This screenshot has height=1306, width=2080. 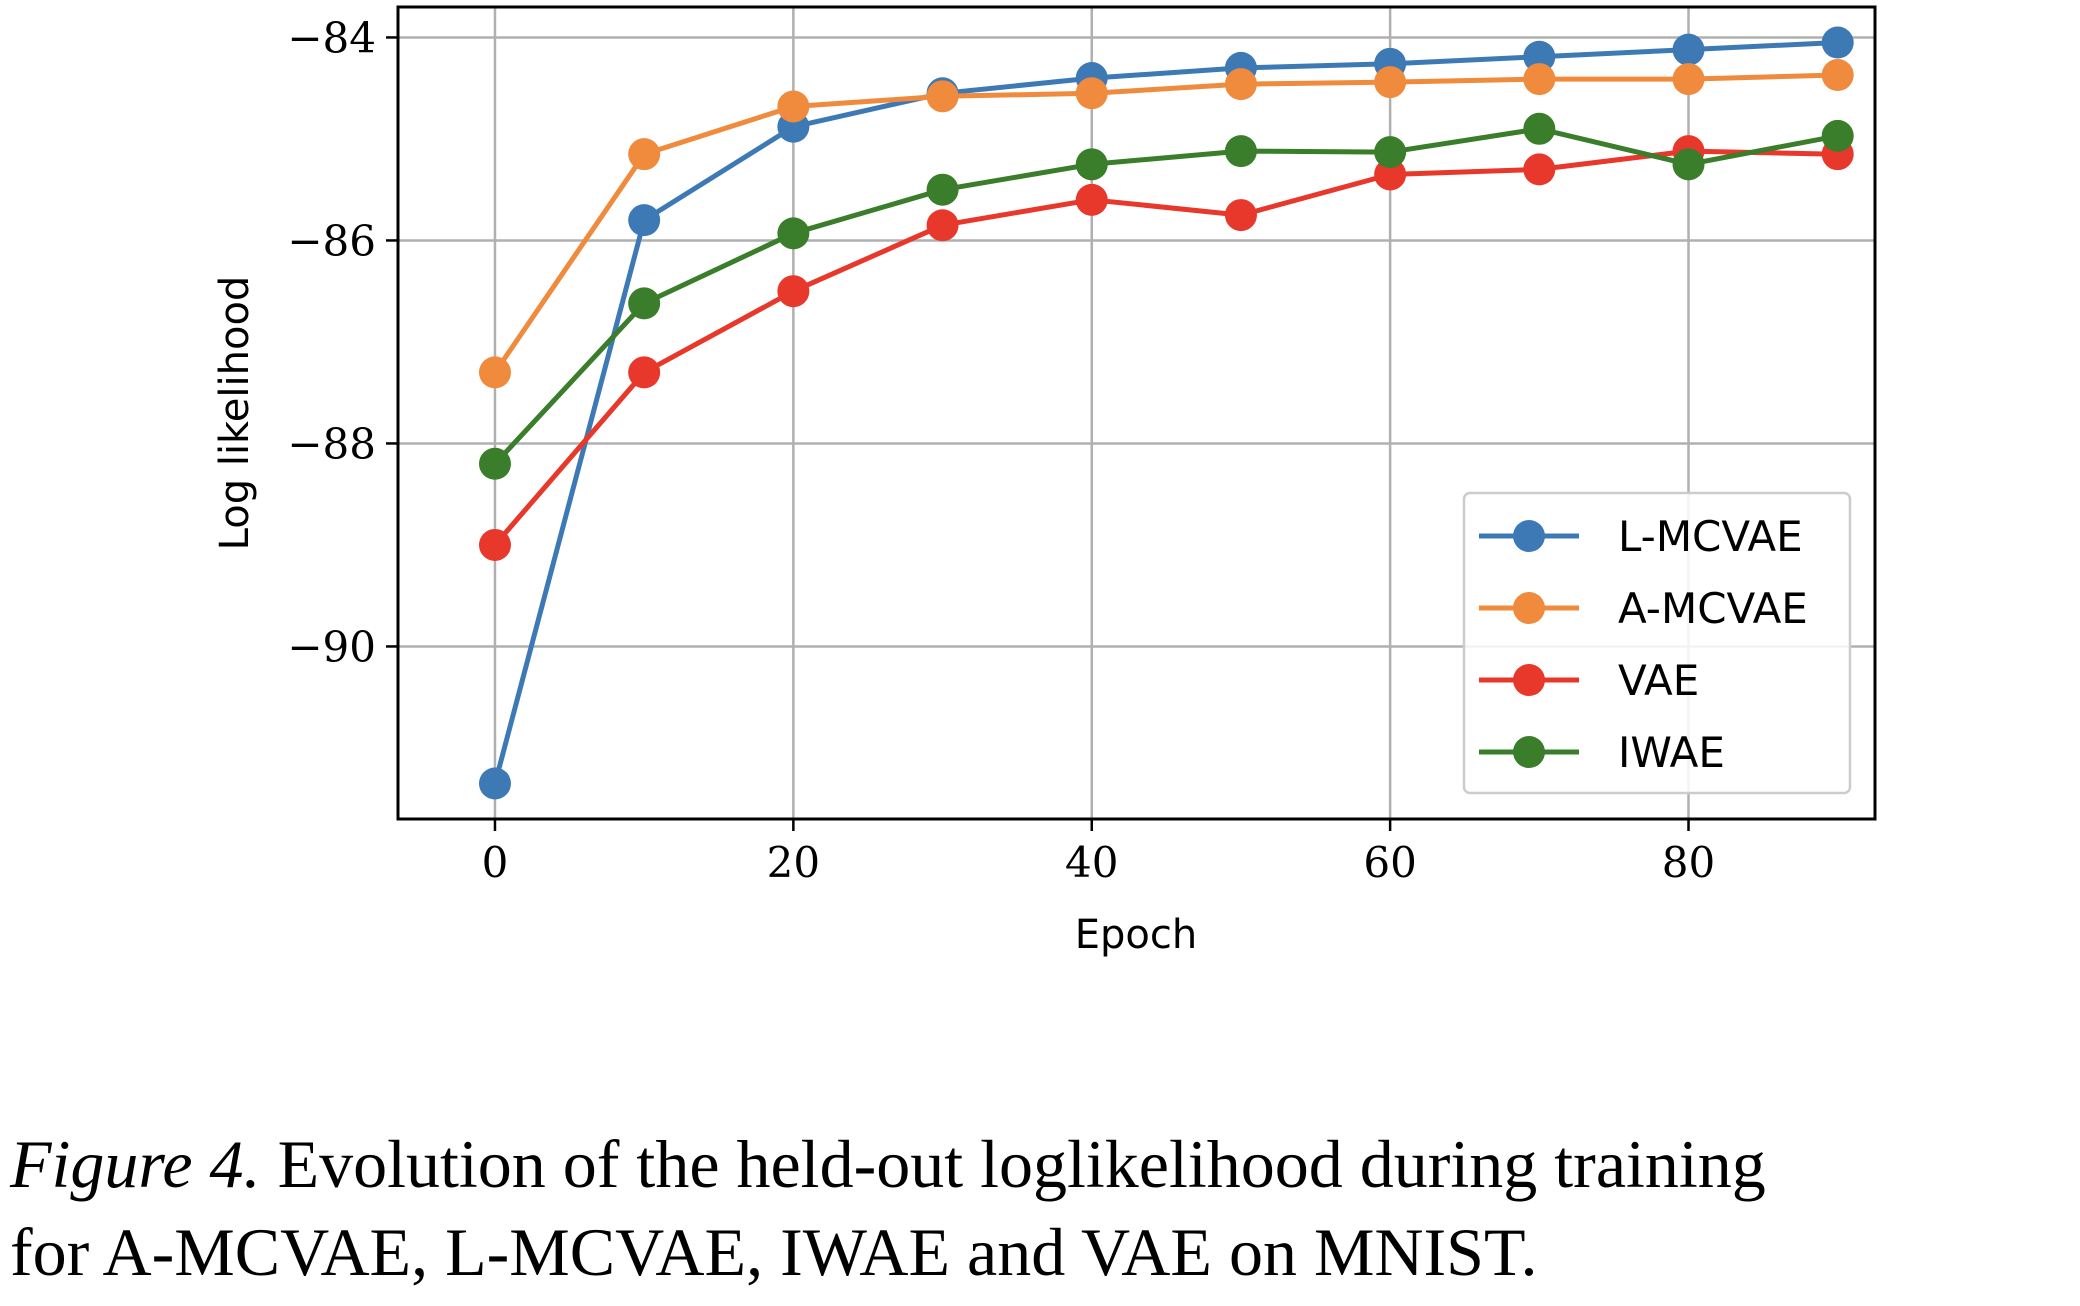 I want to click on y-tick-label: −90, so click(x=331, y=646).